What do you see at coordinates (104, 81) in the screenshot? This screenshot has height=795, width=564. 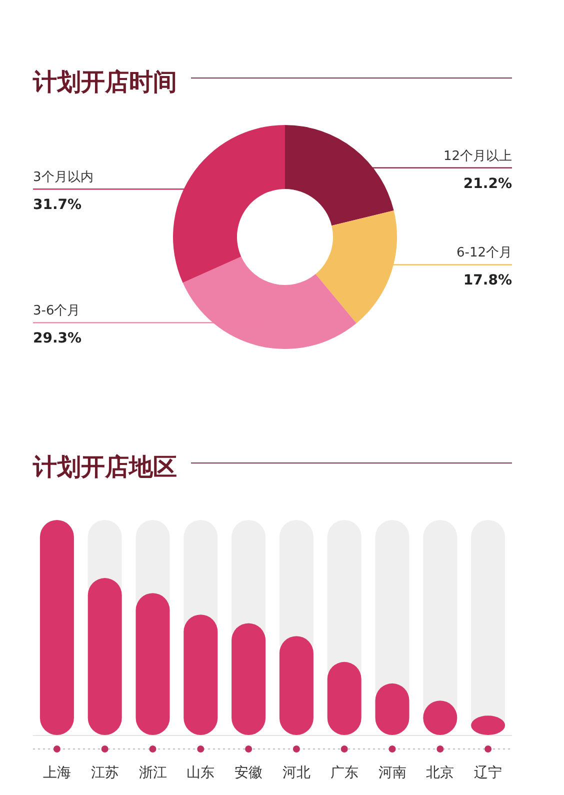 I see `chart-title: 计划开店时间` at bounding box center [104, 81].